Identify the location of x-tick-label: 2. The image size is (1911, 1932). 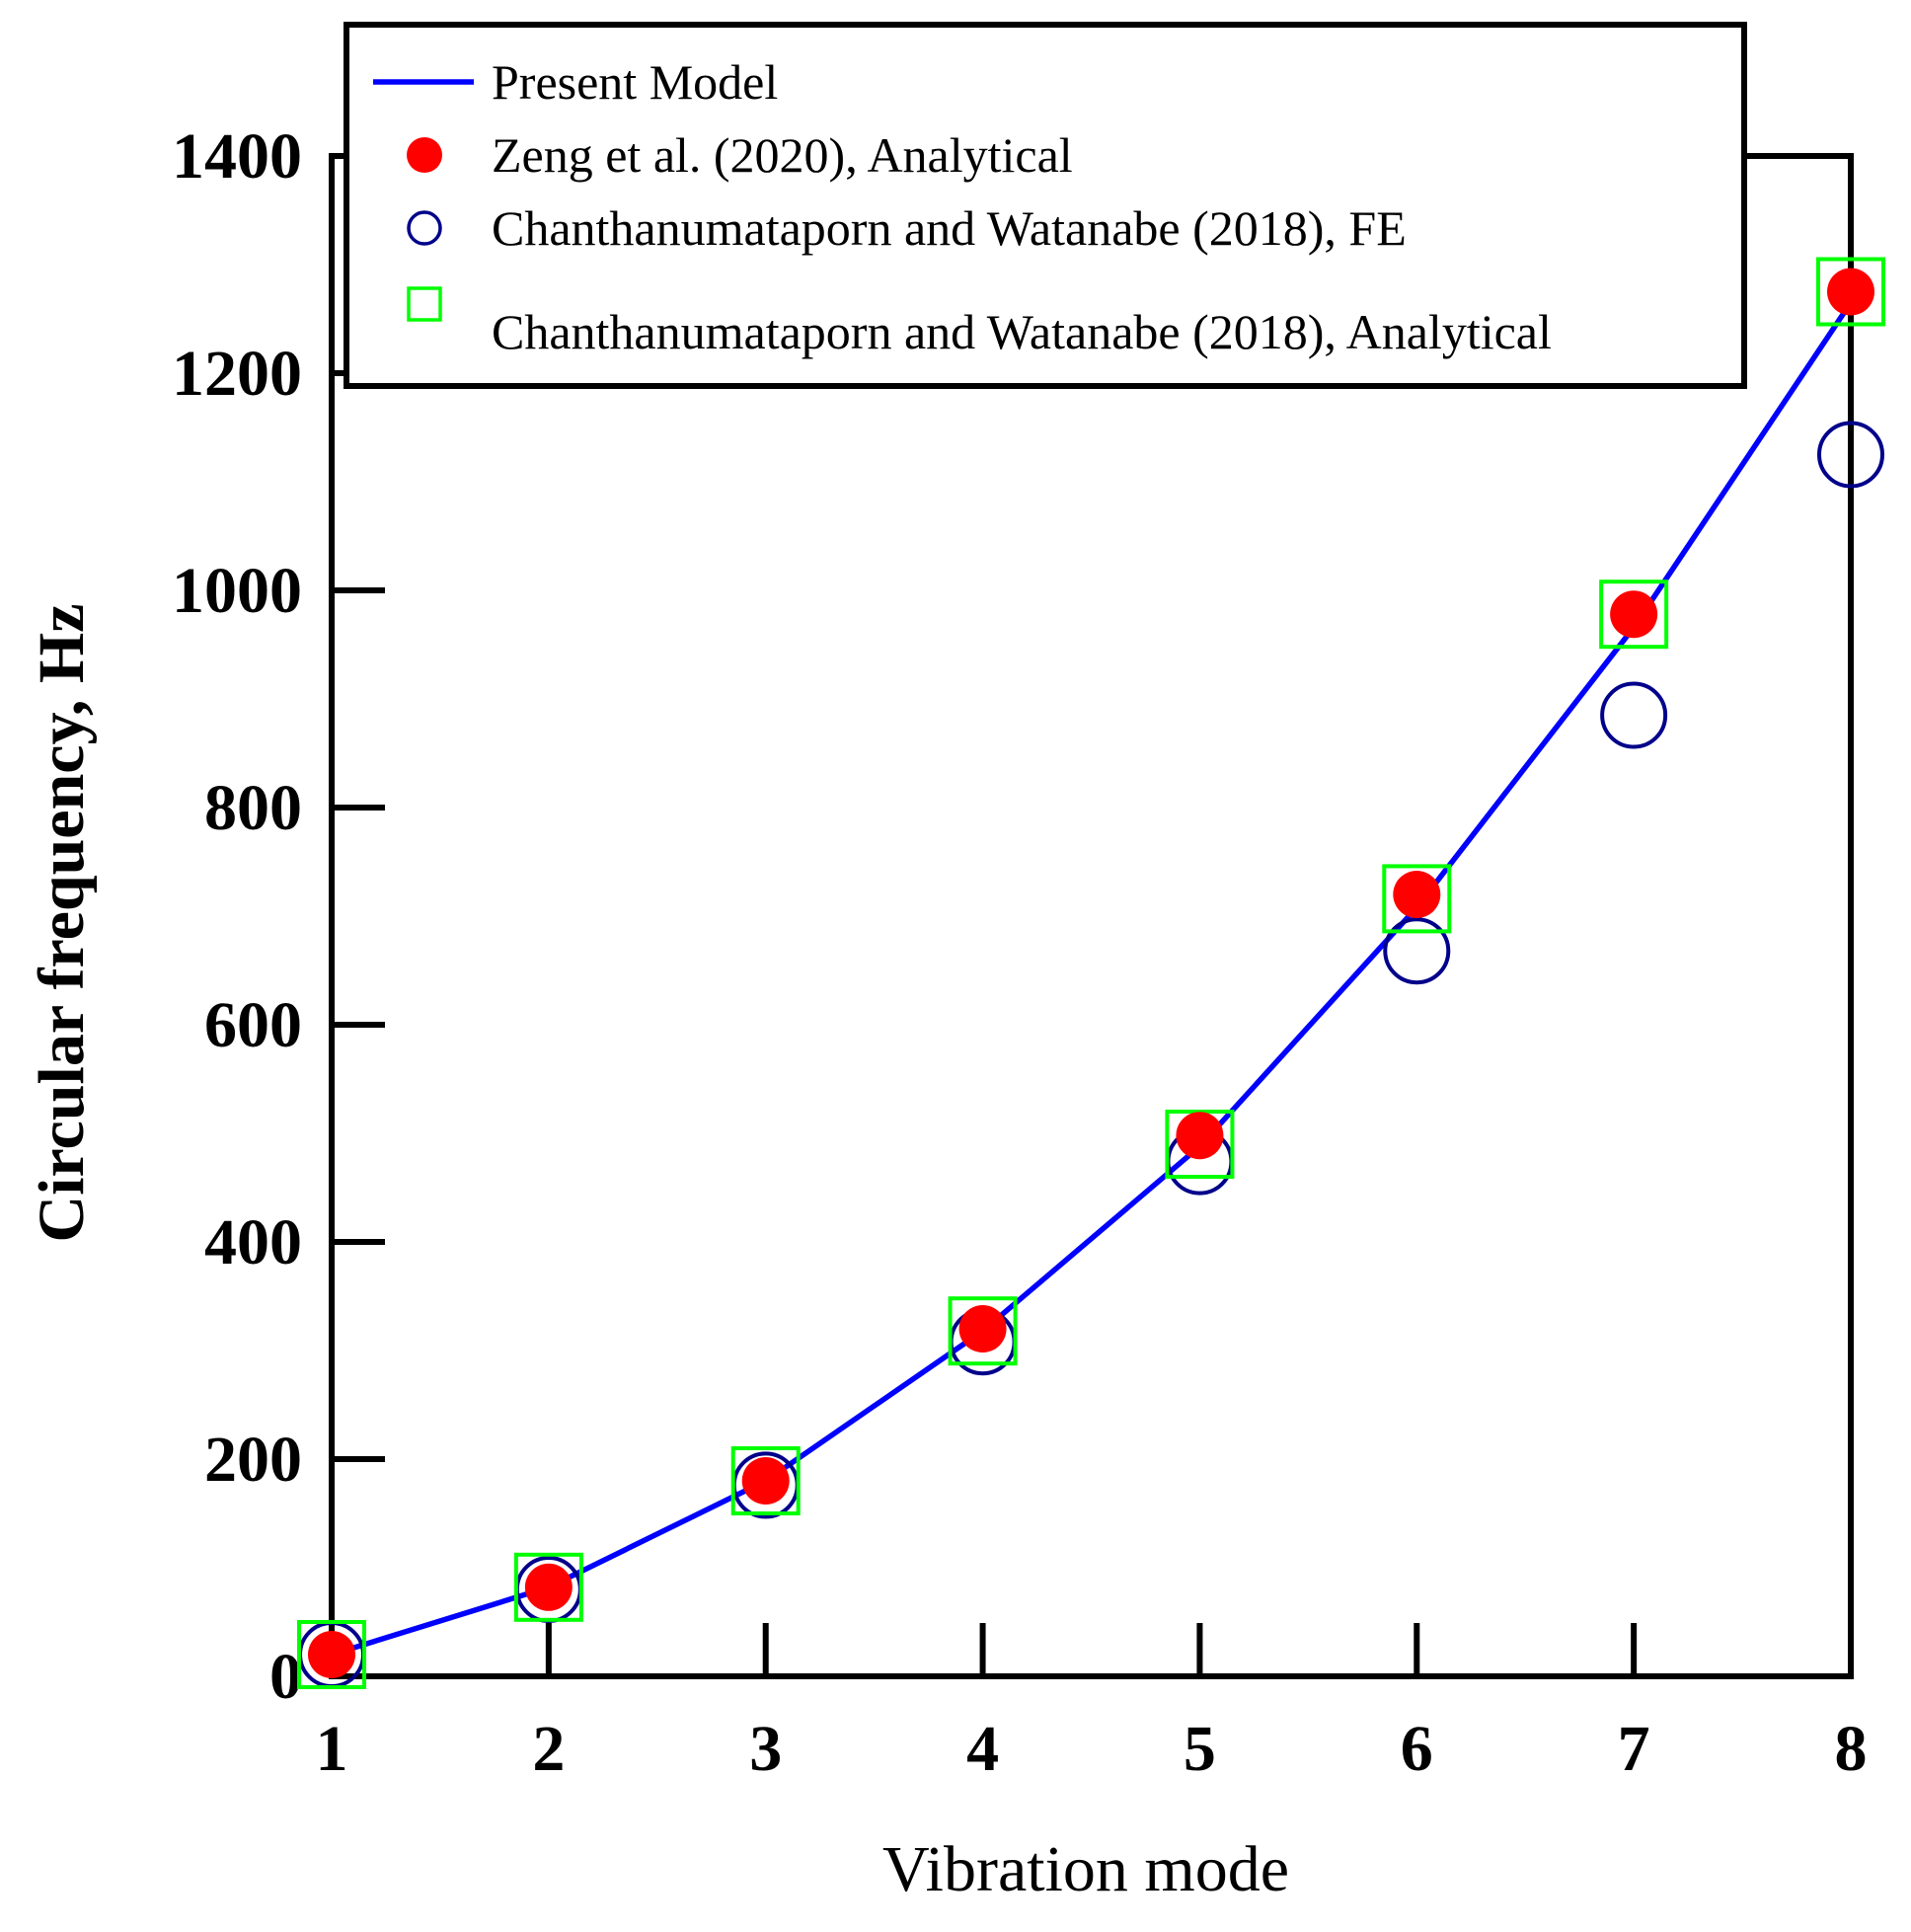
(548, 1749).